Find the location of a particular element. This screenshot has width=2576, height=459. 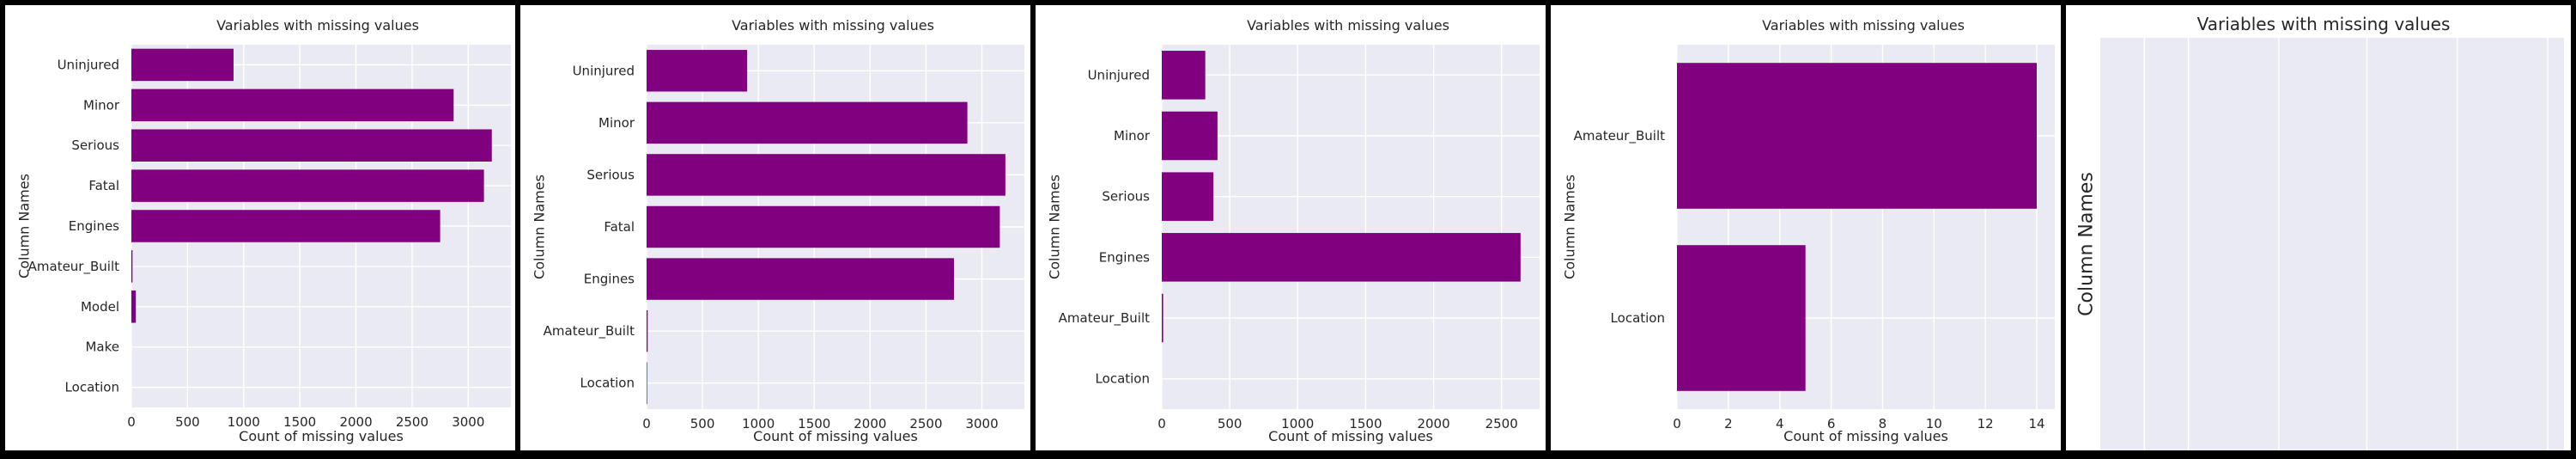

x-tick-label-3: 6 is located at coordinates (1831, 423).